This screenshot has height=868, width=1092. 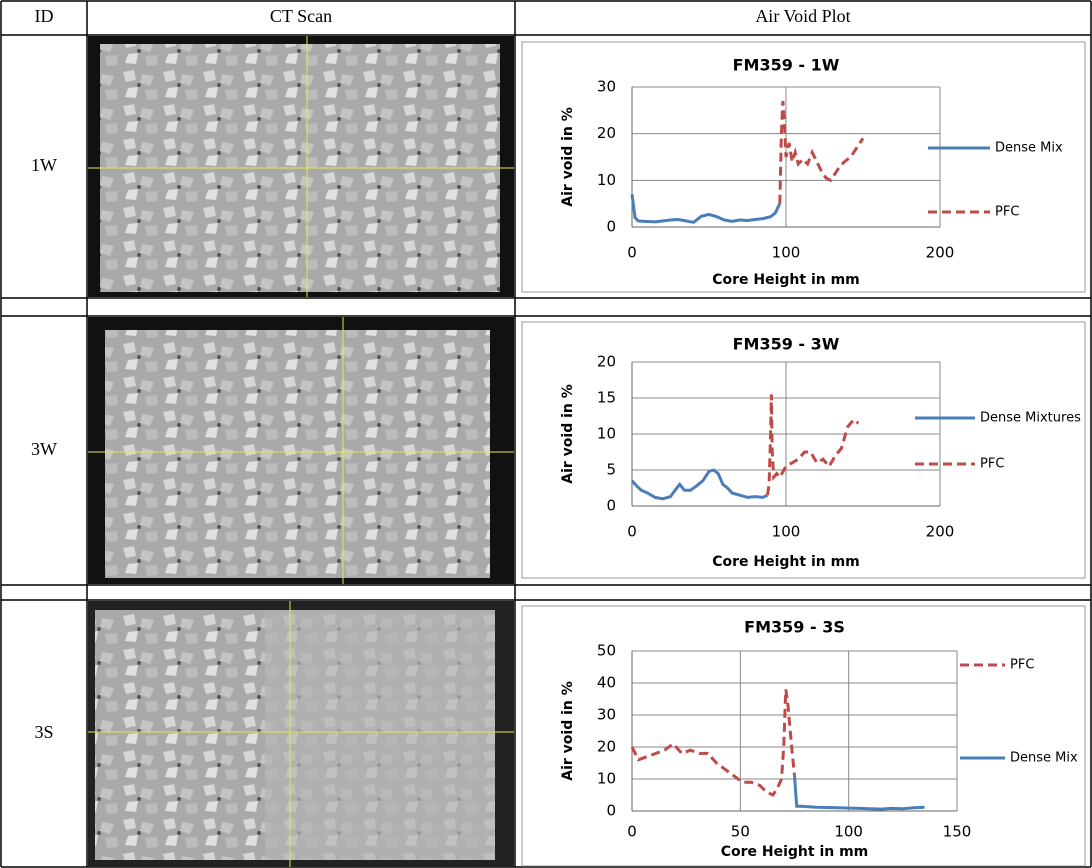 I want to click on x-tick-label: 50, so click(x=740, y=832).